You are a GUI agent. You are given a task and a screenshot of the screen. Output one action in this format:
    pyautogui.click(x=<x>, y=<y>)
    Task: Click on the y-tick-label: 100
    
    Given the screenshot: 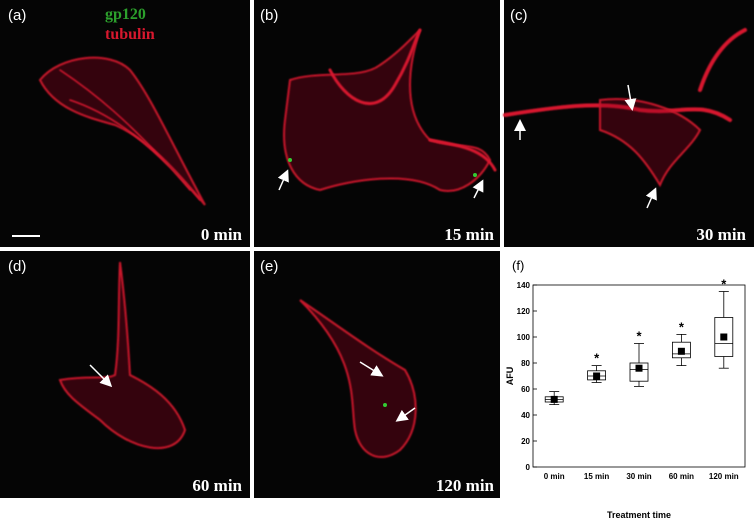 What is the action you would take?
    pyautogui.click(x=524, y=337)
    